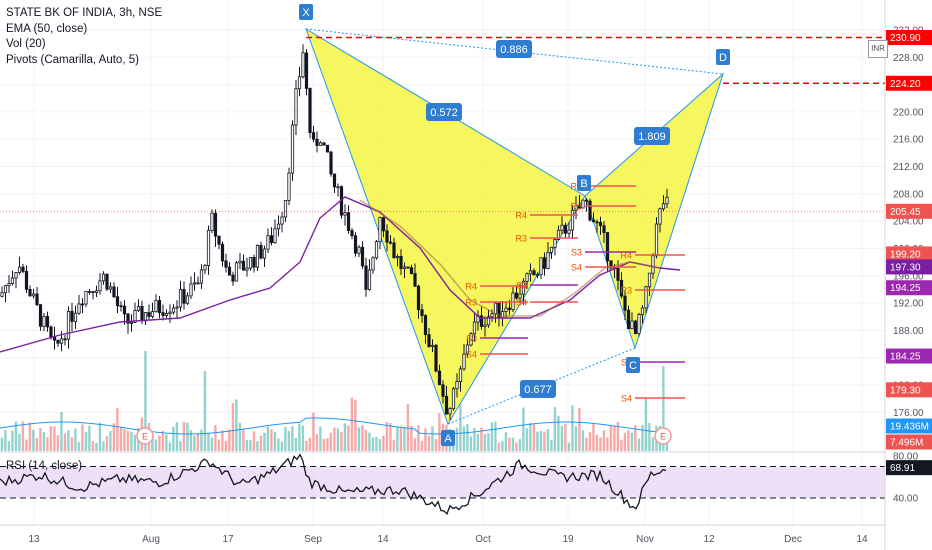  I want to click on price-tick-label: 188.00, so click(908, 331).